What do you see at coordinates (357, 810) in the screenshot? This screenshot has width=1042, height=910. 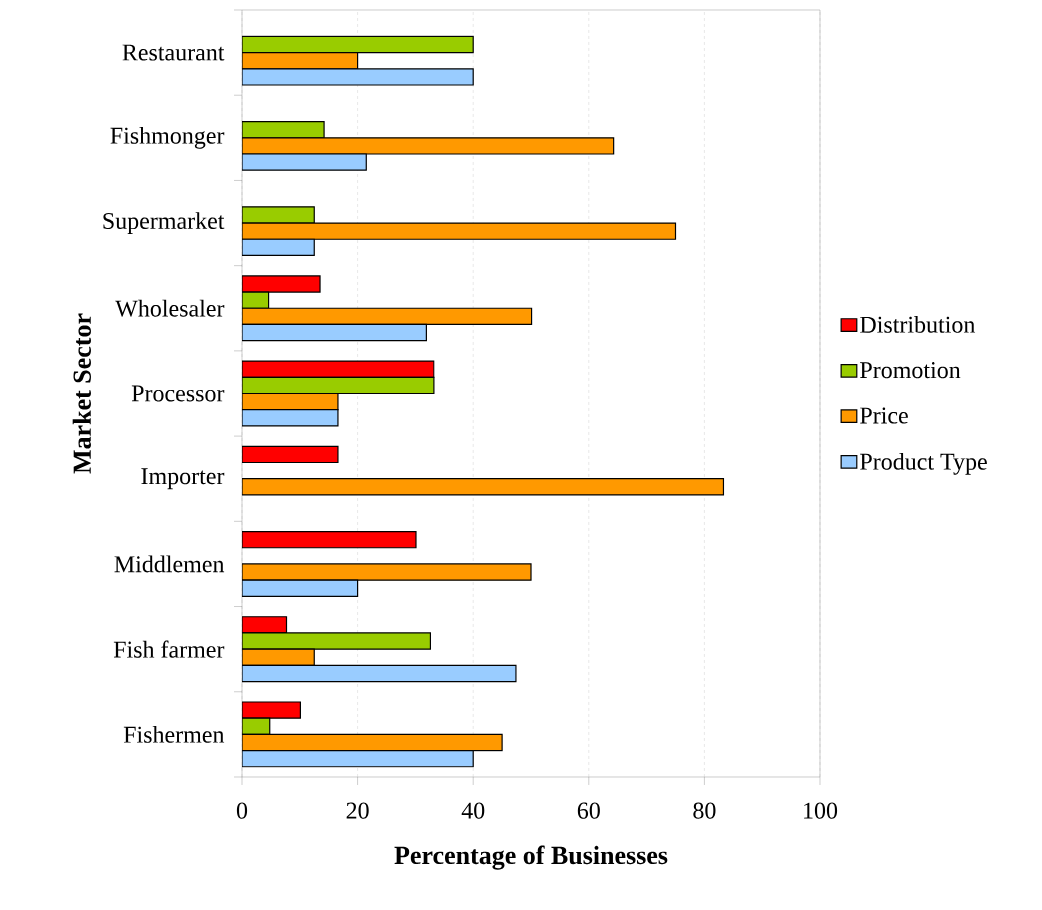 I see `x-tick-label: 20` at bounding box center [357, 810].